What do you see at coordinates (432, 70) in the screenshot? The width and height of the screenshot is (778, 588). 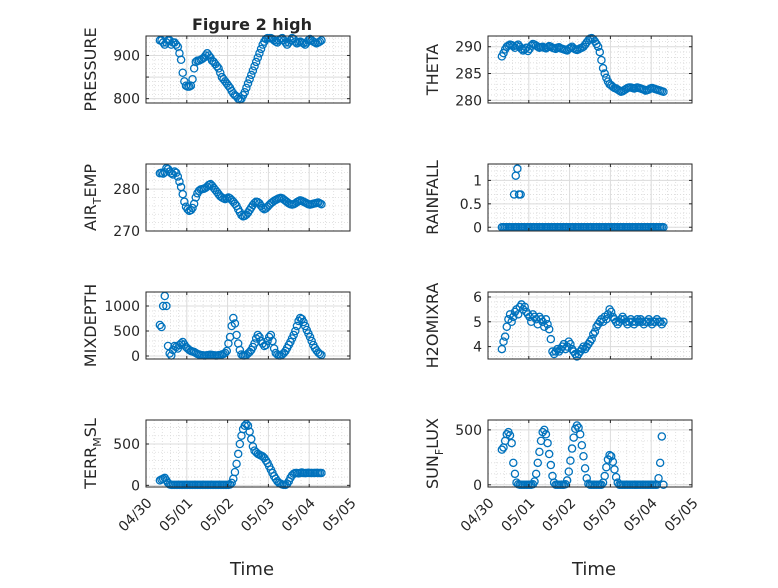 I see `y-axis-label: THETA` at bounding box center [432, 70].